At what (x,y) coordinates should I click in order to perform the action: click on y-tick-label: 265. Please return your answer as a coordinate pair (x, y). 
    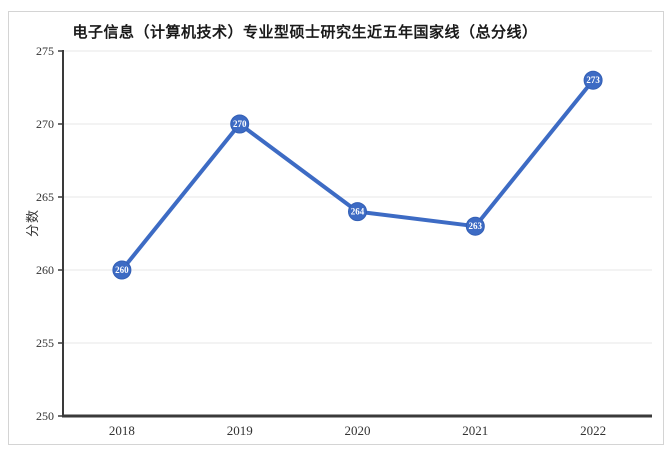
    Looking at the image, I should click on (45, 197).